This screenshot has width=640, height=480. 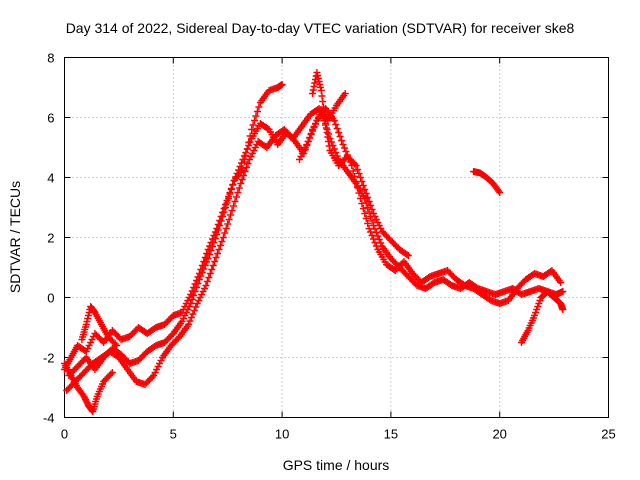 What do you see at coordinates (50, 178) in the screenshot?
I see `y-tick-label: 4` at bounding box center [50, 178].